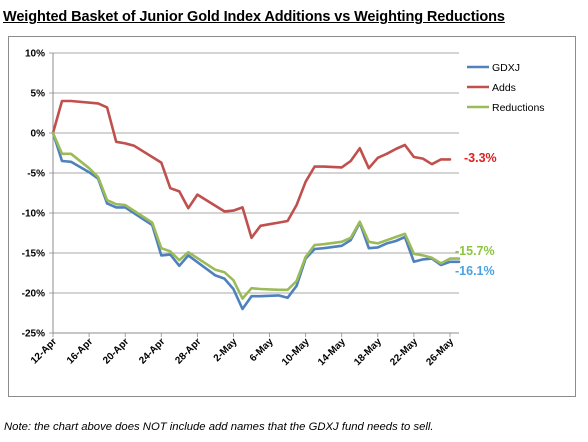 This screenshot has height=442, width=588. I want to click on x-tick-label: 6-May, so click(262, 350).